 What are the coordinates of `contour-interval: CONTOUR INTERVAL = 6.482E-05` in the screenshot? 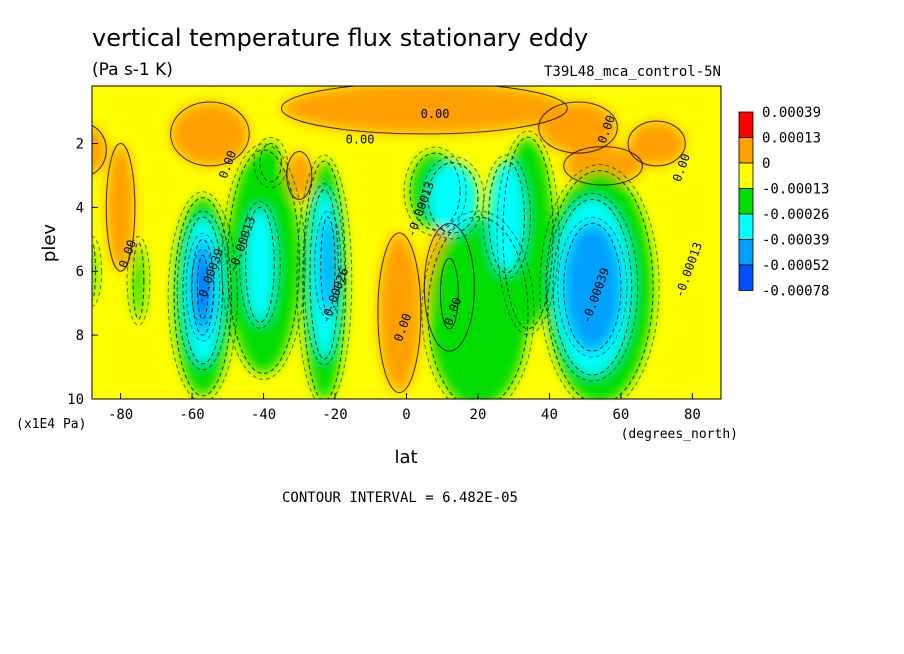 It's located at (400, 498).